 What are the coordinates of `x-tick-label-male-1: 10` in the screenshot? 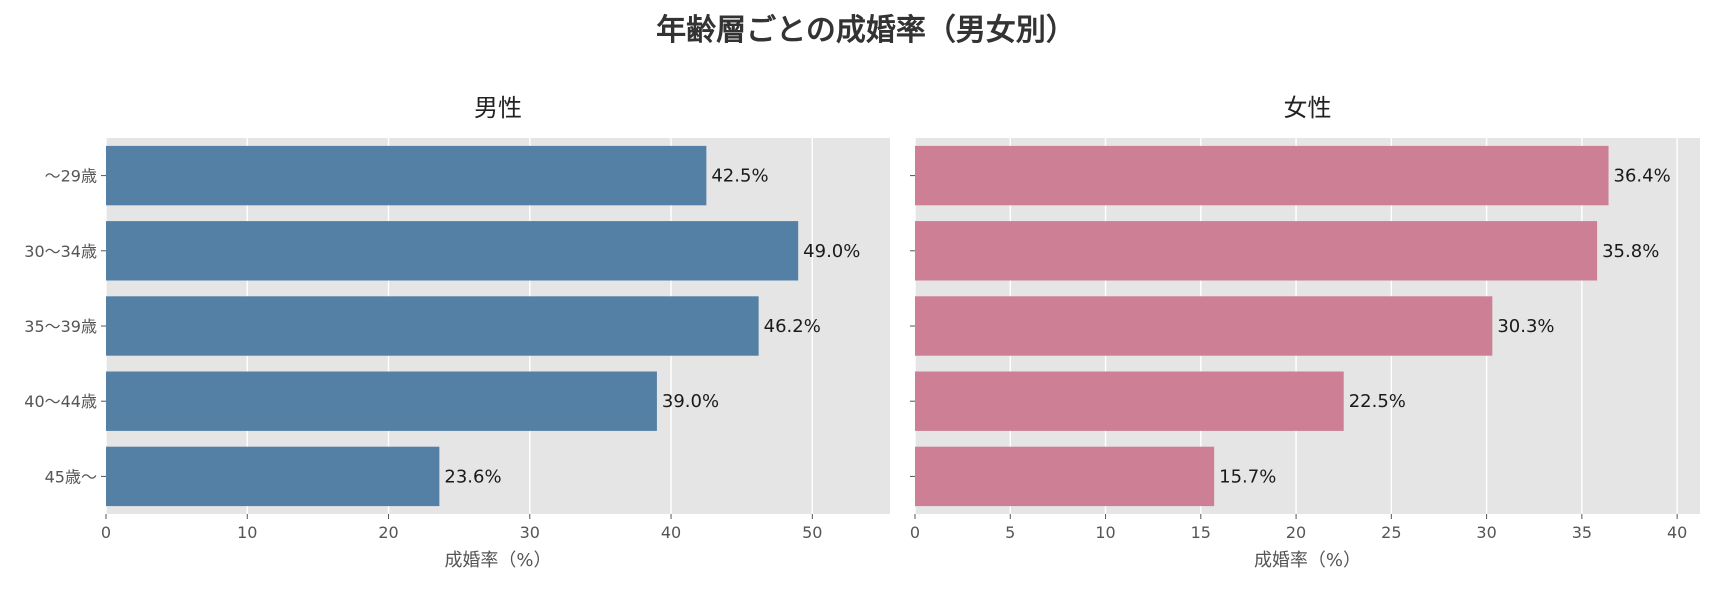 It's located at (247, 532).